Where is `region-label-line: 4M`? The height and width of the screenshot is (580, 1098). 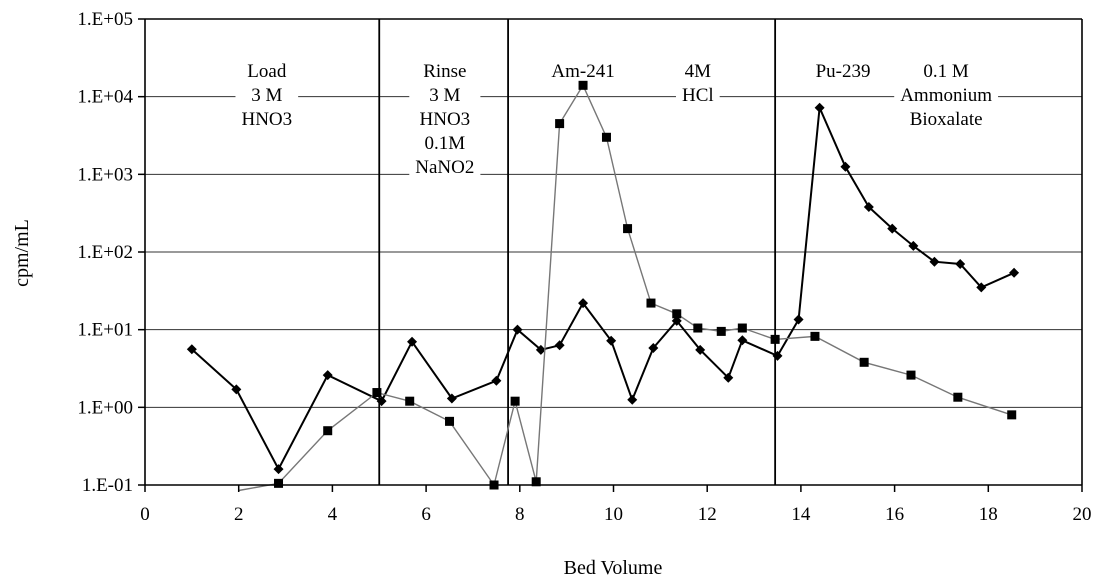 region-label-line: 4M is located at coordinates (698, 71).